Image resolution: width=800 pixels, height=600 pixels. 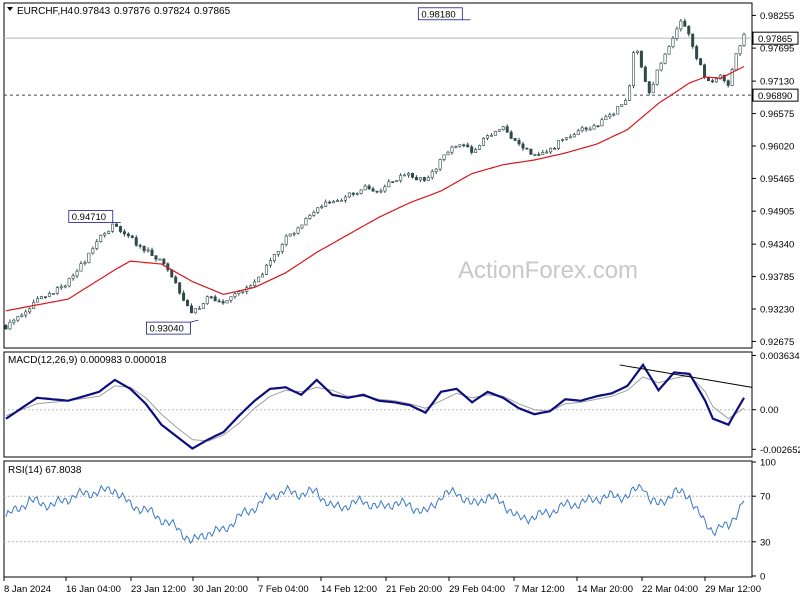 What do you see at coordinates (764, 520) in the screenshot?
I see `rsi-axis: 100 70 30 0` at bounding box center [764, 520].